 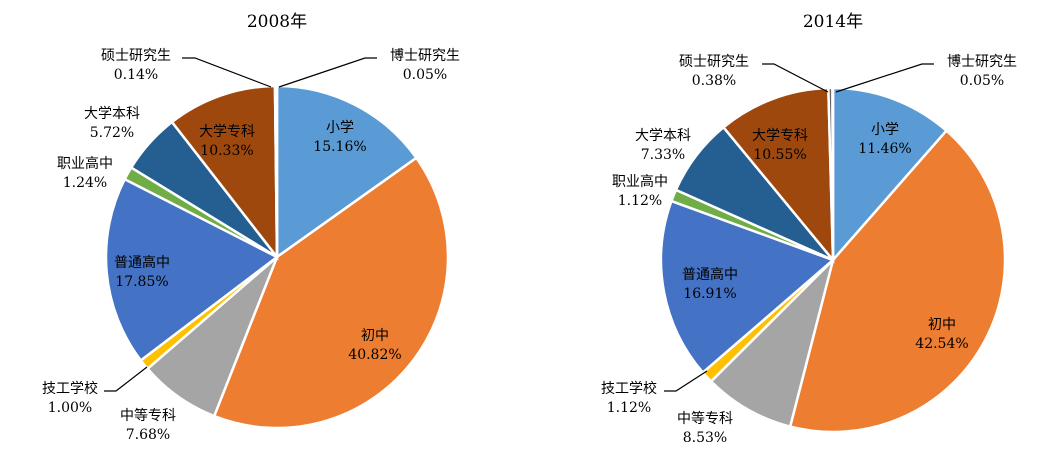 What do you see at coordinates (70, 388) in the screenshot?
I see `category-label-technical-school-2008: 技工学校` at bounding box center [70, 388].